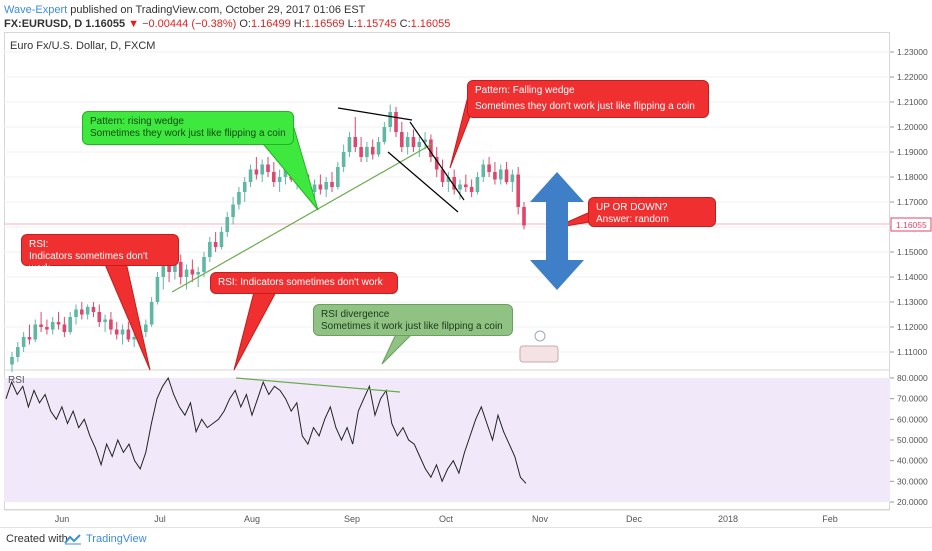 The width and height of the screenshot is (932, 551). What do you see at coordinates (912, 461) in the screenshot?
I see `rsi-y-tick-label: 40.0000` at bounding box center [912, 461].